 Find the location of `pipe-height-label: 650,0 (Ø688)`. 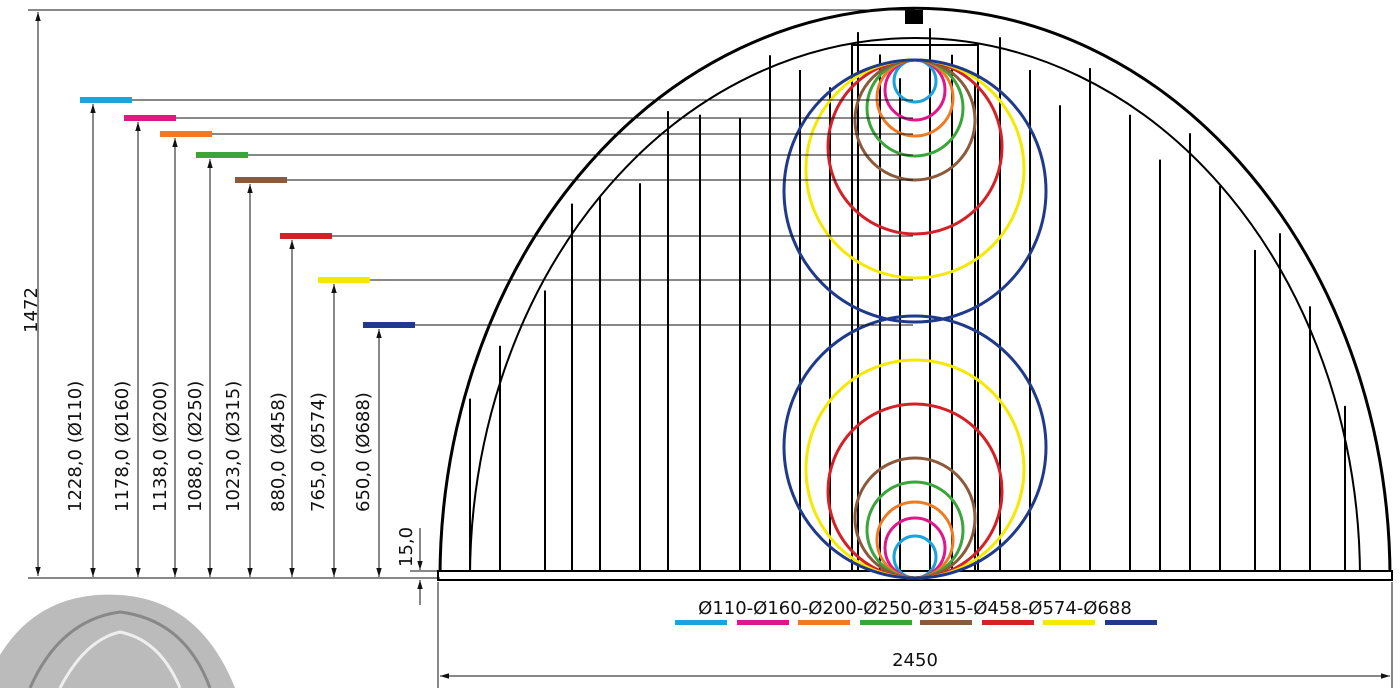

pipe-height-label: 650,0 (Ø688) is located at coordinates (363, 452).